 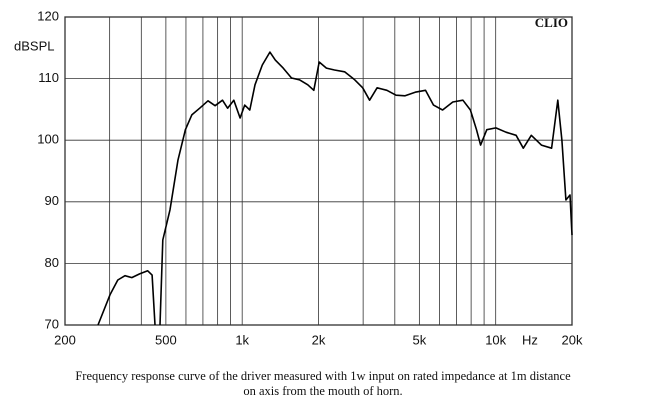 What do you see at coordinates (166, 339) in the screenshot?
I see `x-tick-label: 500` at bounding box center [166, 339].